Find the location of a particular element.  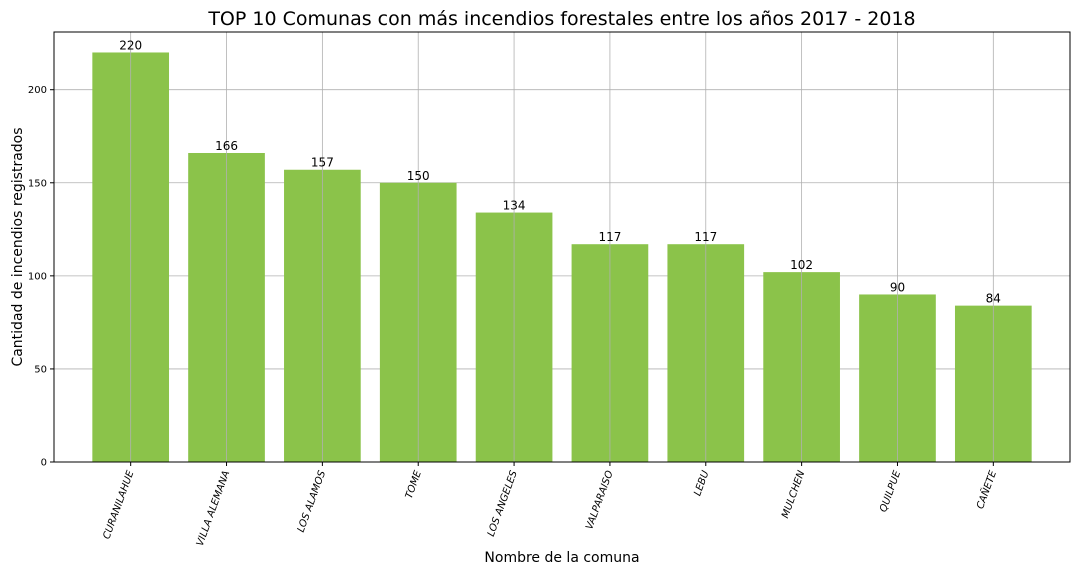

x-axis-label: Nombre de la comuna is located at coordinates (561, 558).